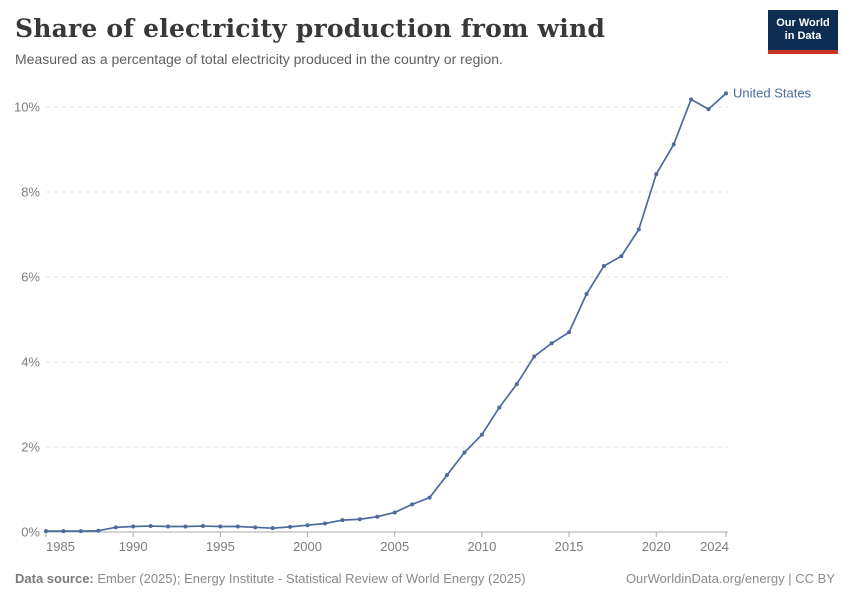 The width and height of the screenshot is (850, 600). I want to click on series-label: United States, so click(772, 92).